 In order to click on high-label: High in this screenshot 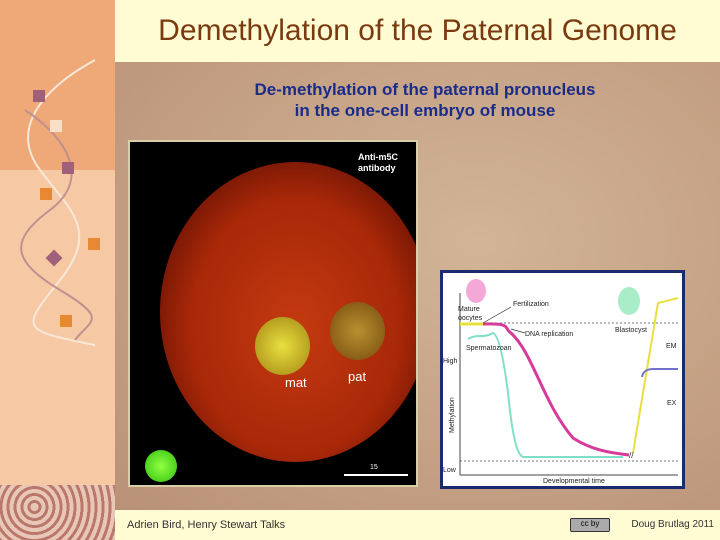, I will do `click(450, 361)`.